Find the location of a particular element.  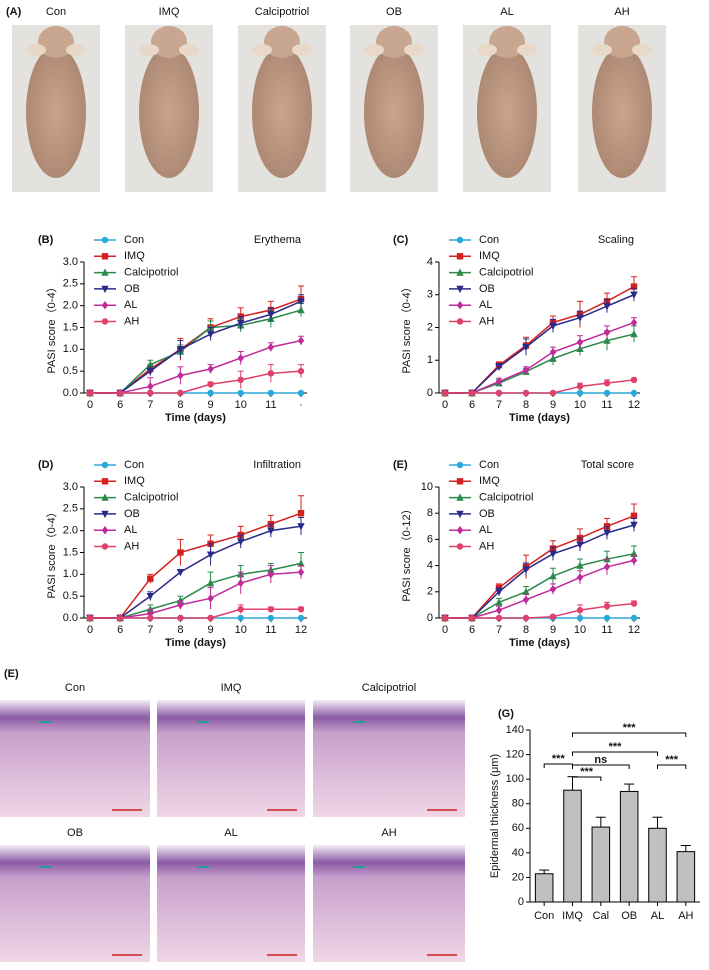

x-tick-label: 8 is located at coordinates (180, 405).